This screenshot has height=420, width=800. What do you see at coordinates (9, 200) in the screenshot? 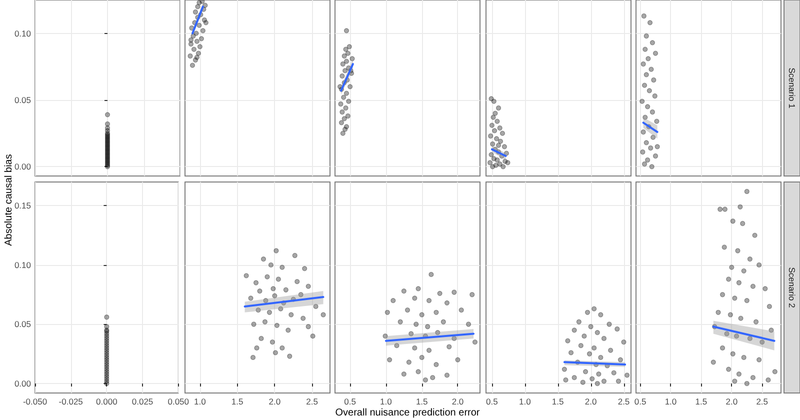
I see `y-axis-title: Absolute causal bias` at bounding box center [9, 200].